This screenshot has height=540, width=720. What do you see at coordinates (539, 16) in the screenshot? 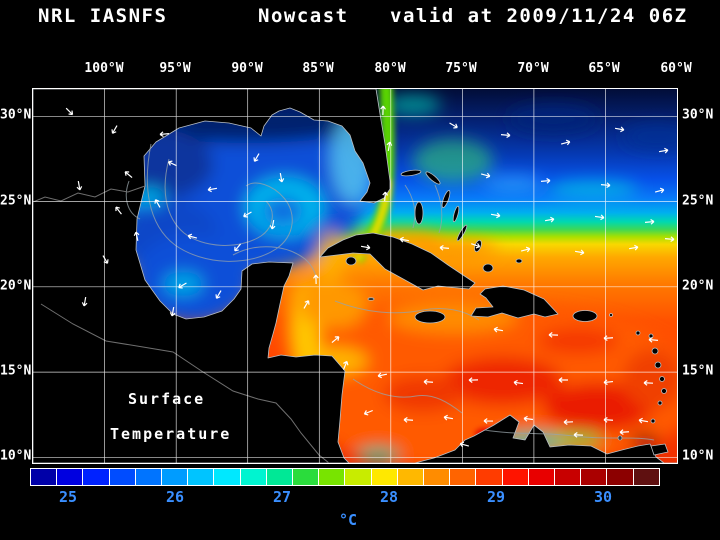
I see `valid-time: valid at 2009/11/24 06Z` at bounding box center [539, 16].